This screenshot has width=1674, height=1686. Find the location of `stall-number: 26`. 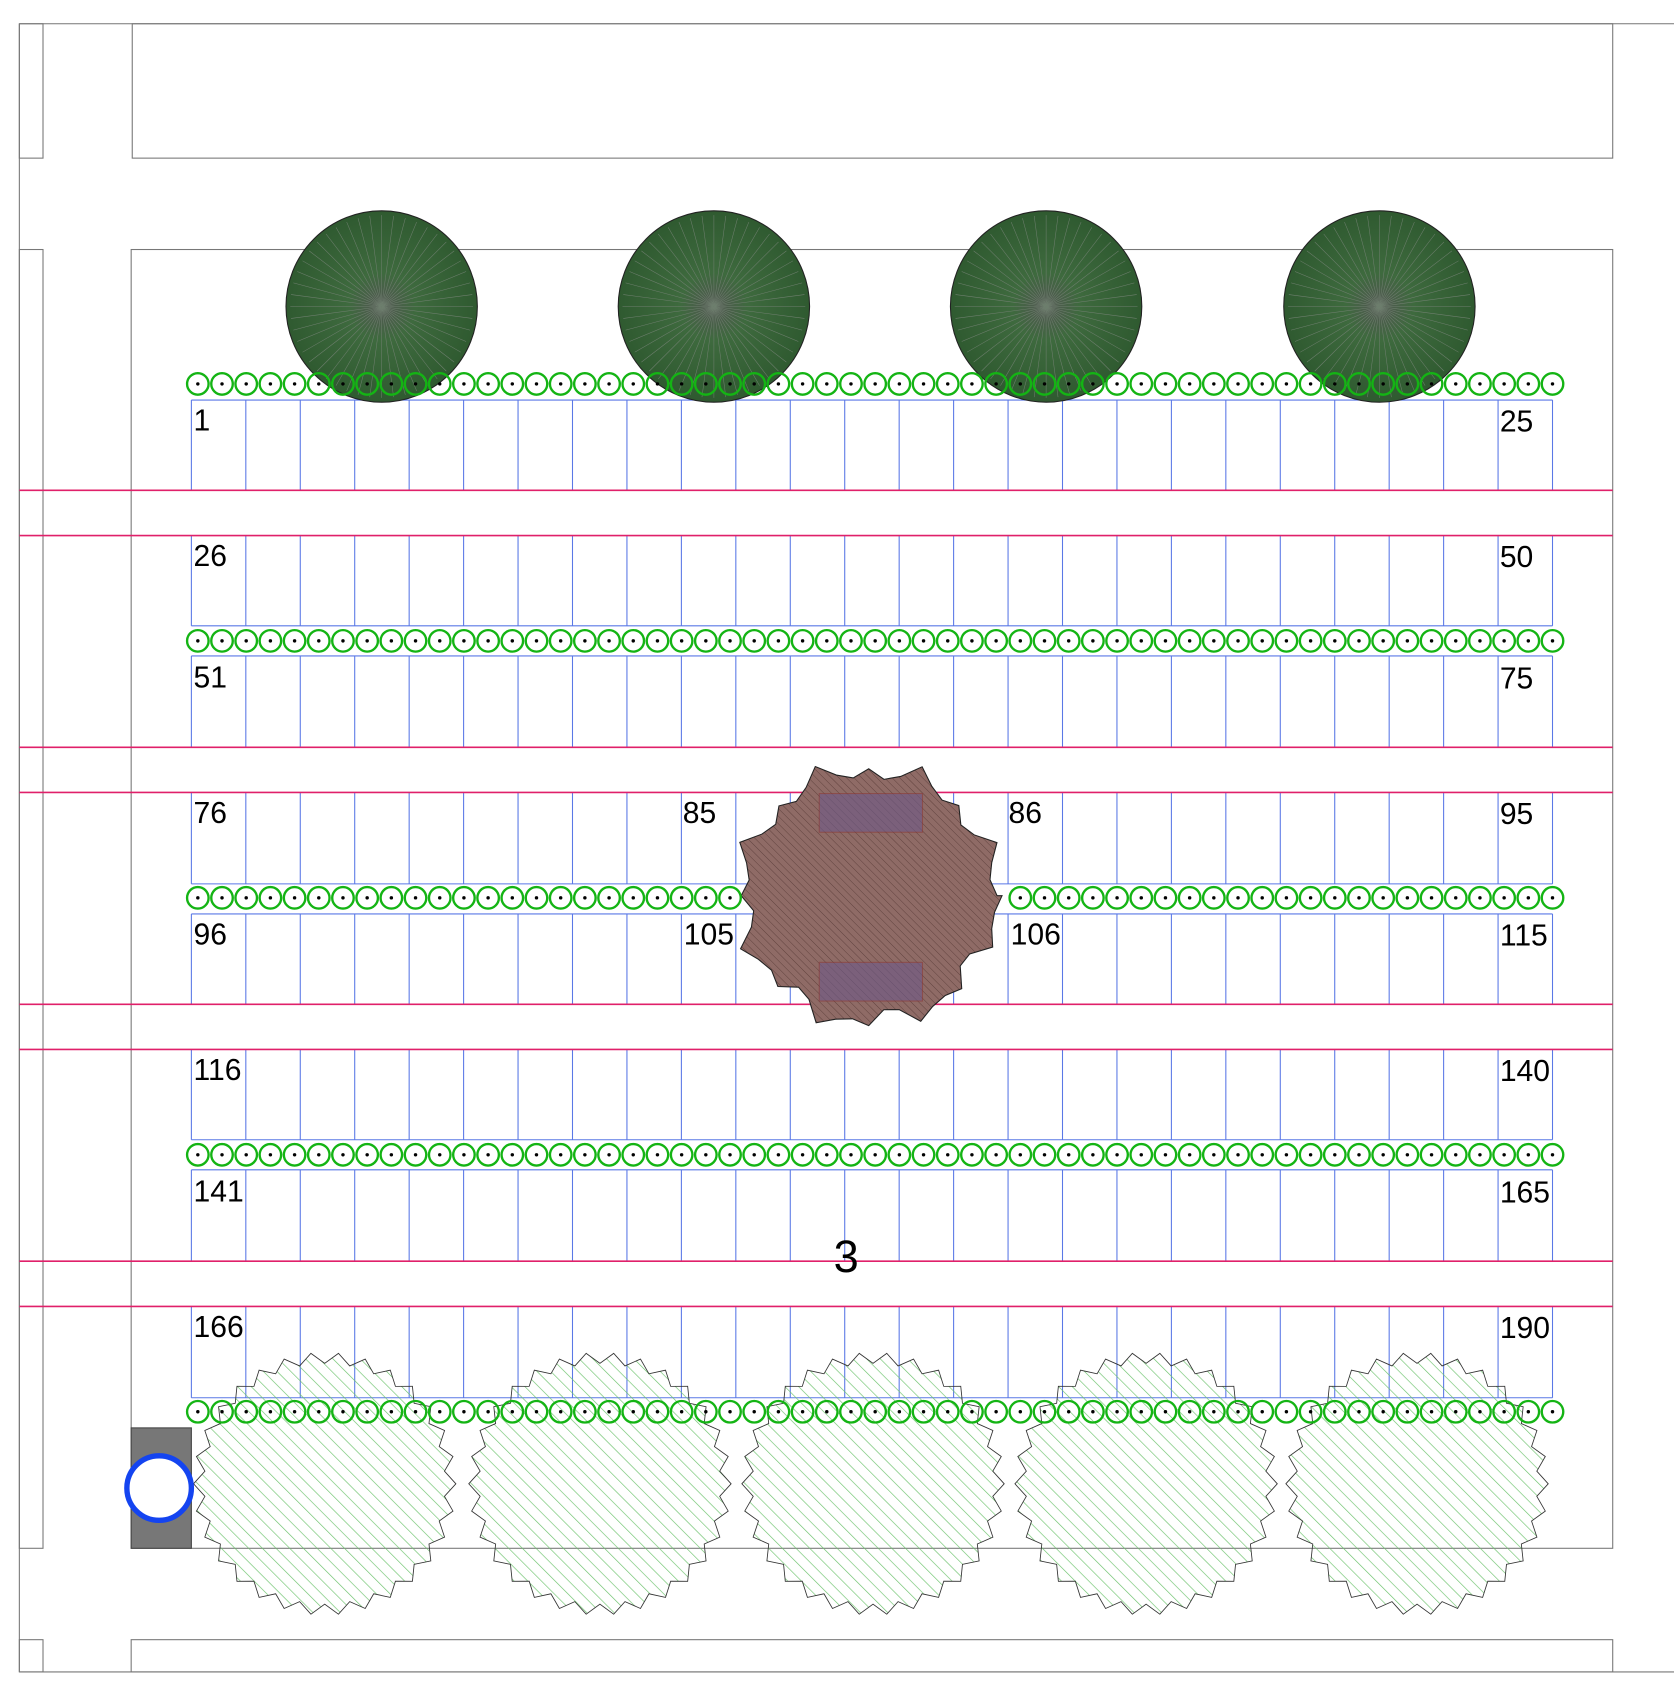

stall-number: 26 is located at coordinates (210, 556).